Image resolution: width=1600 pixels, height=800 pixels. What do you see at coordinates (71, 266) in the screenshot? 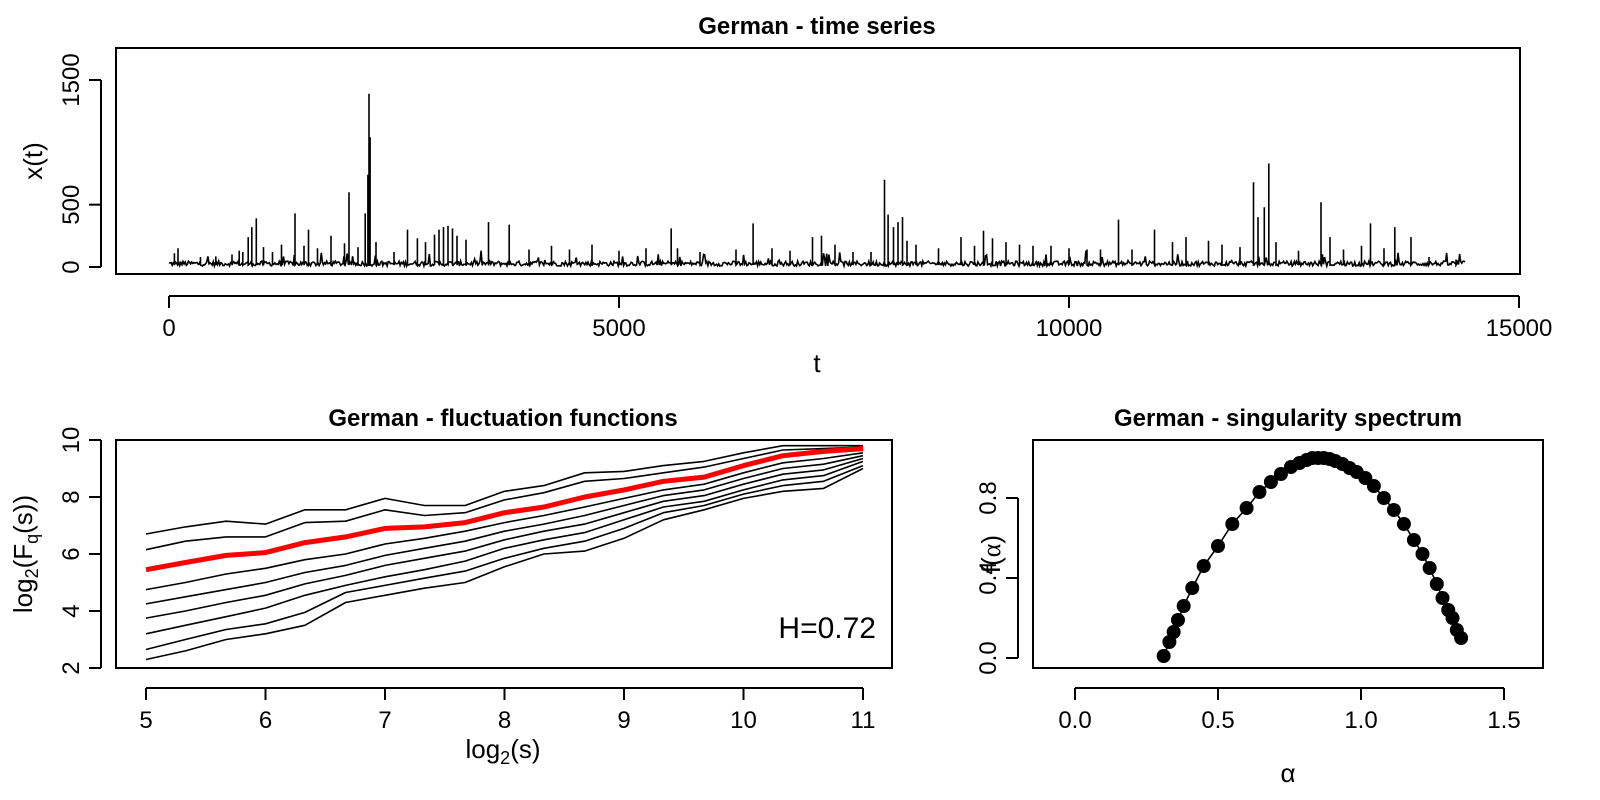
I see `time-series-y-tick-label: 0` at bounding box center [71, 266].